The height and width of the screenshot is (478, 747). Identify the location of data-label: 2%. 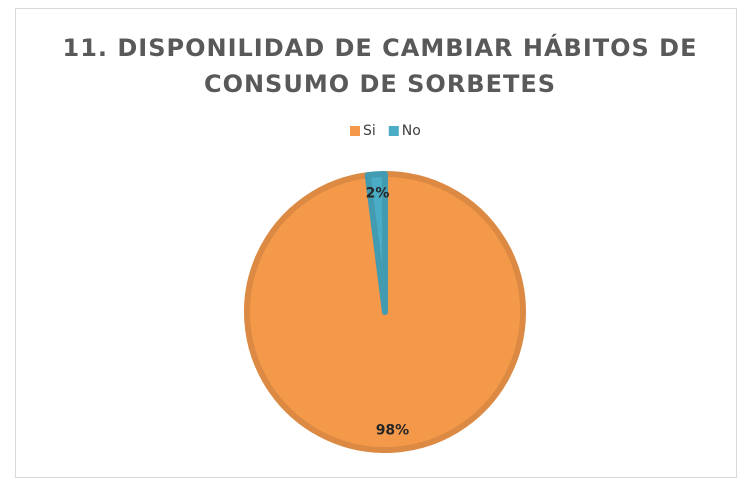
(378, 194).